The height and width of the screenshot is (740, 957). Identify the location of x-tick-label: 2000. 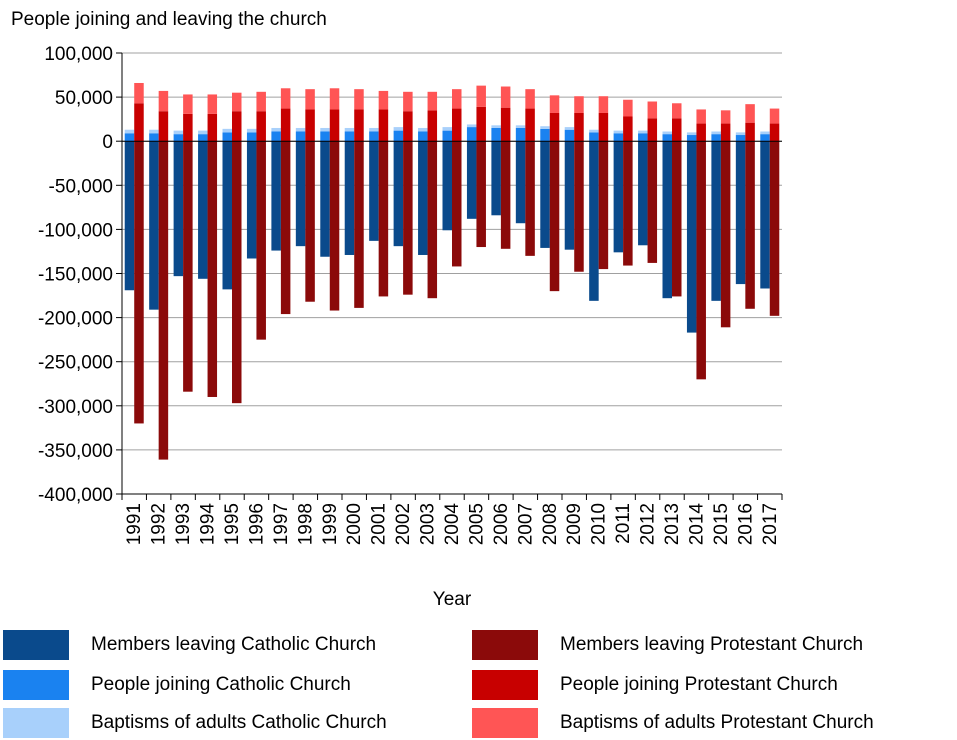
(354, 524).